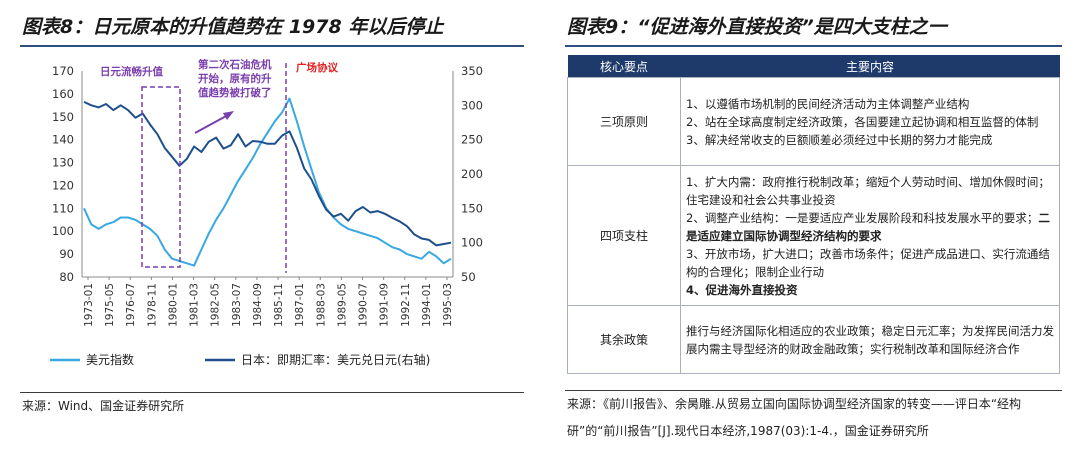 This screenshot has height=474, width=1080. I want to click on y-right-tick-label: 200, so click(472, 174).